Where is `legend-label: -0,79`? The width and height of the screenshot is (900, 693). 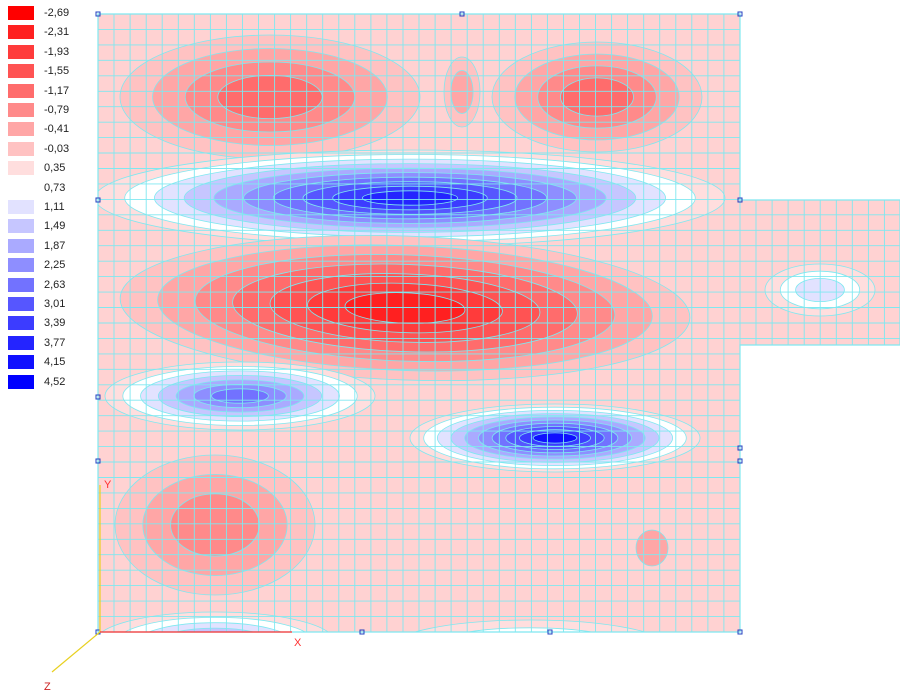
legend-label: -0,79 is located at coordinates (57, 110).